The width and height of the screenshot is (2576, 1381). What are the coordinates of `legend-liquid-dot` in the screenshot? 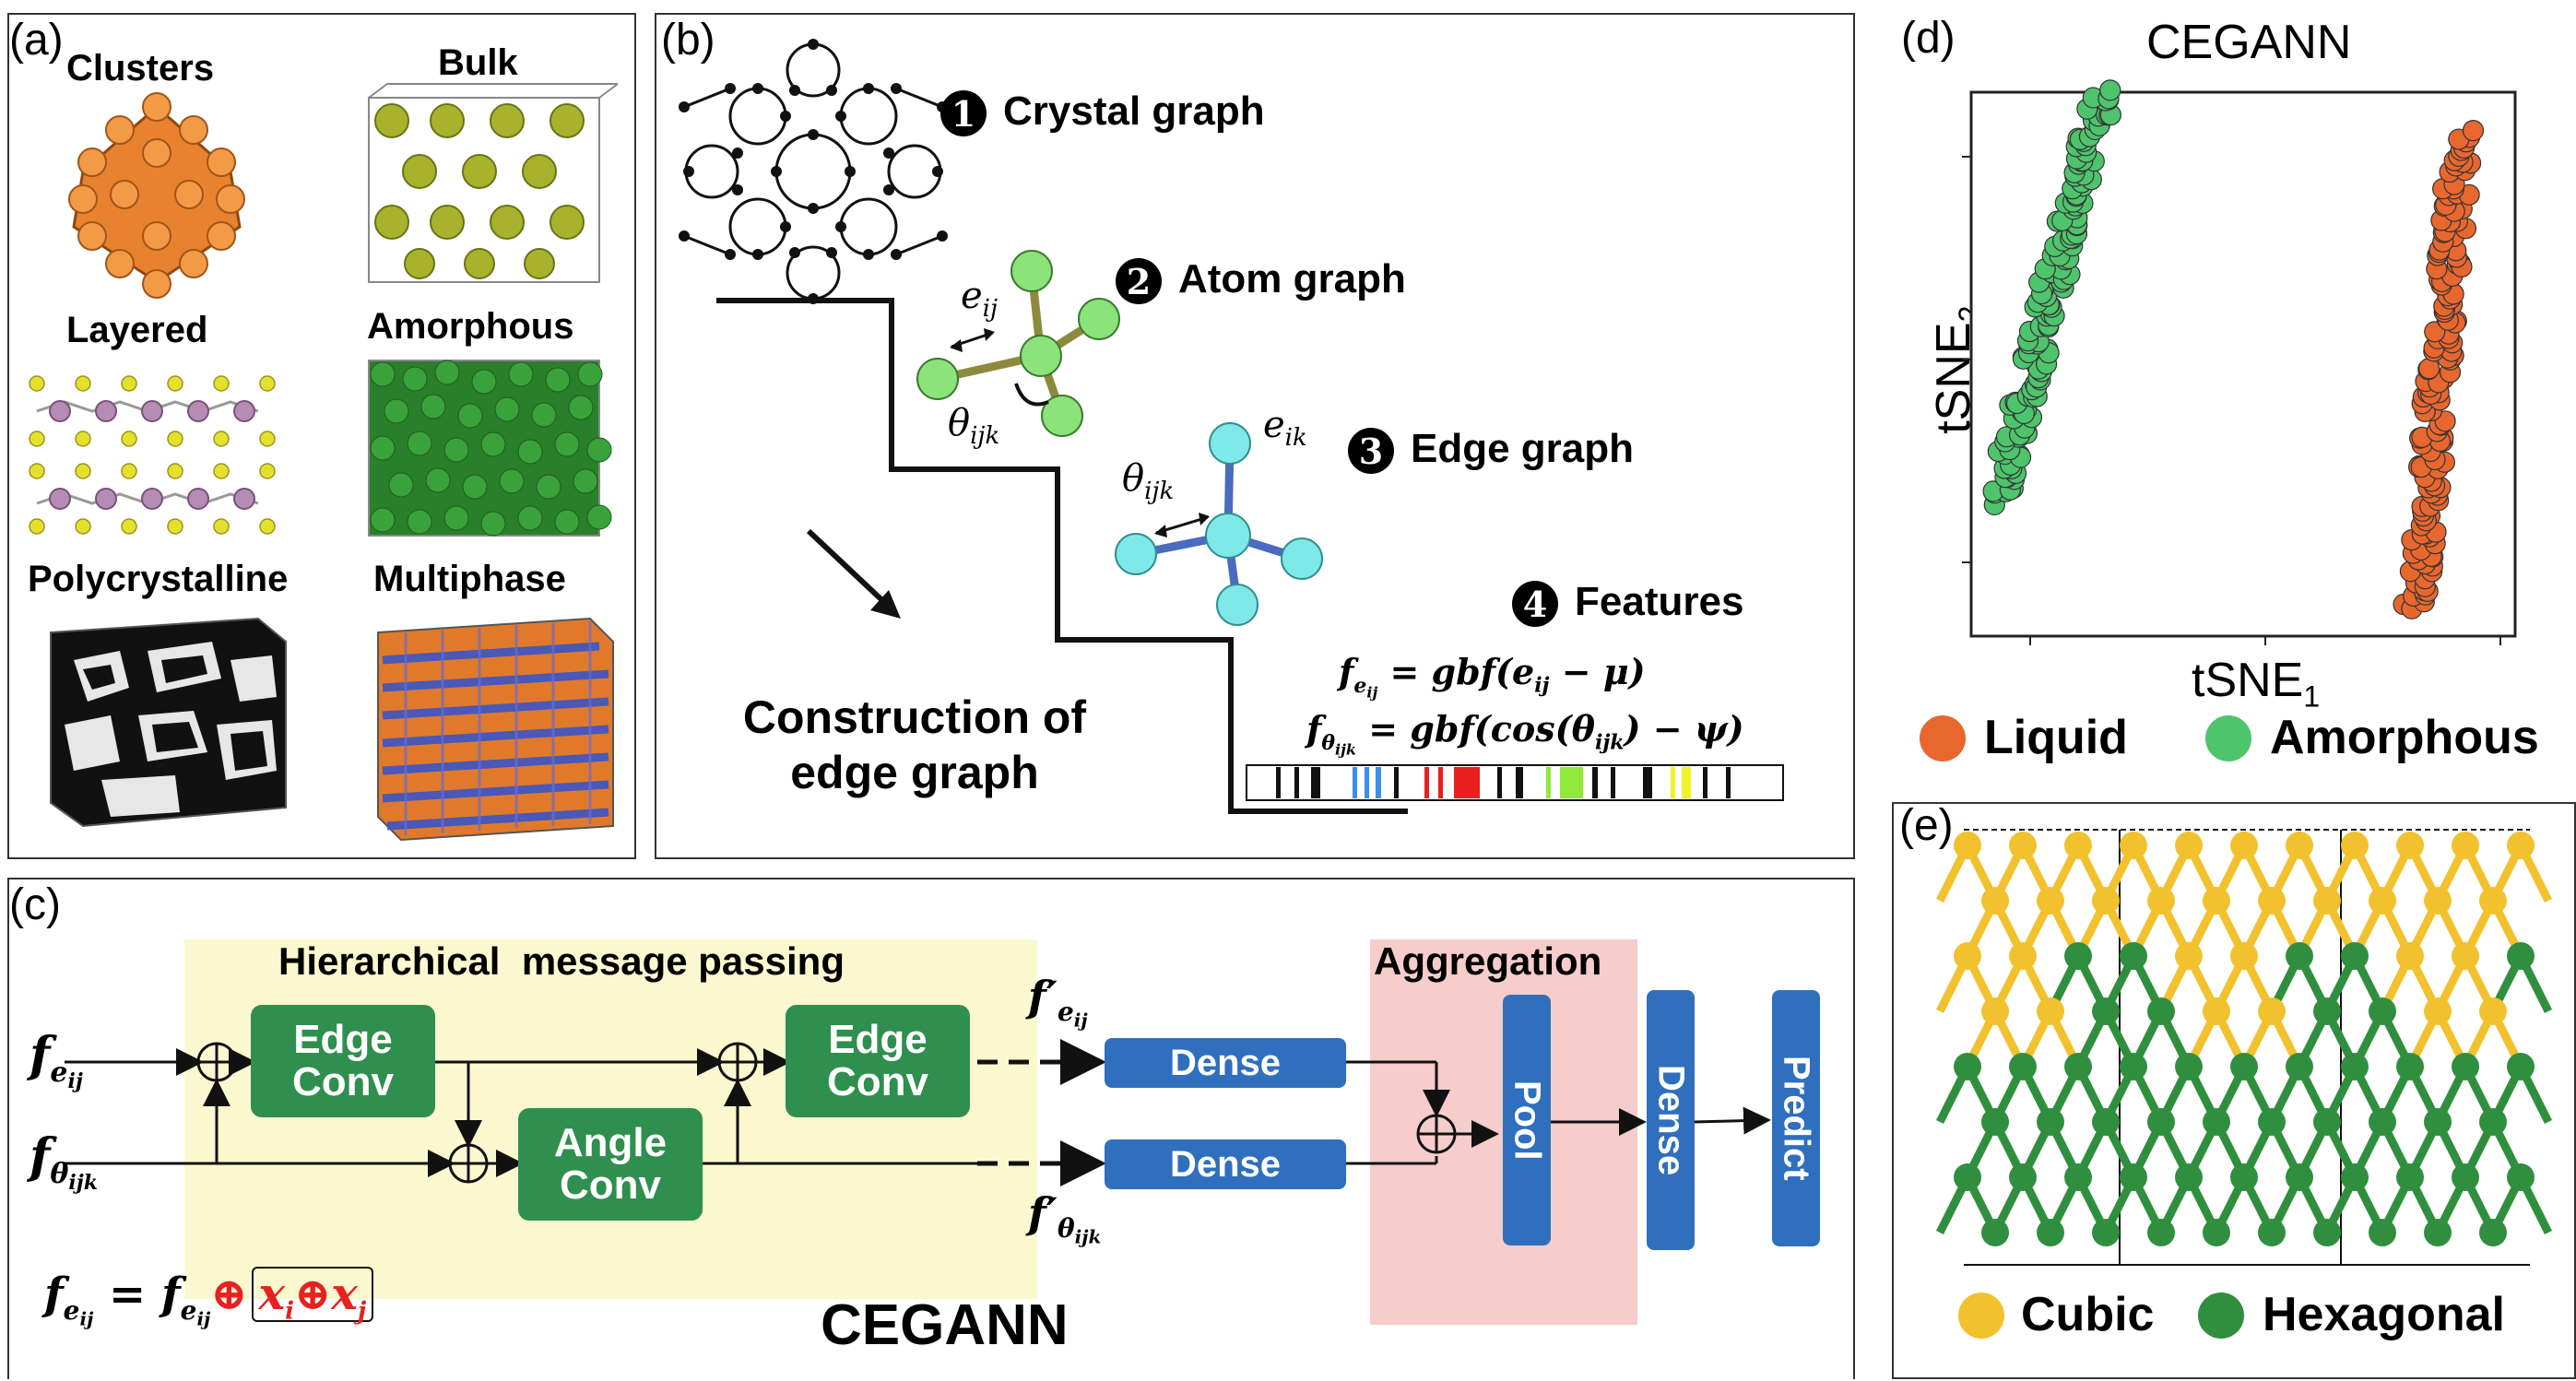 It's located at (1943, 738).